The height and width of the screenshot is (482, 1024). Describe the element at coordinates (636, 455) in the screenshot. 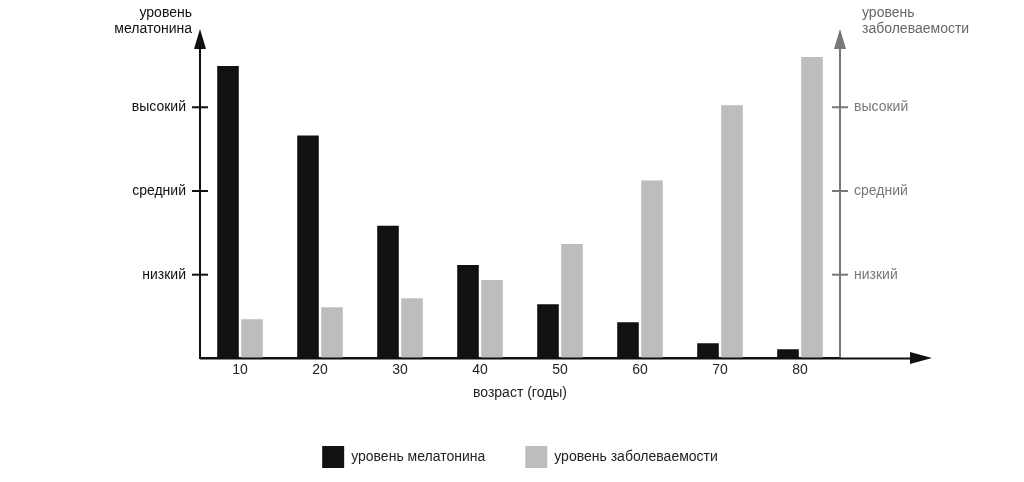

I see `legend-label: уровень заболеваемости` at that location.